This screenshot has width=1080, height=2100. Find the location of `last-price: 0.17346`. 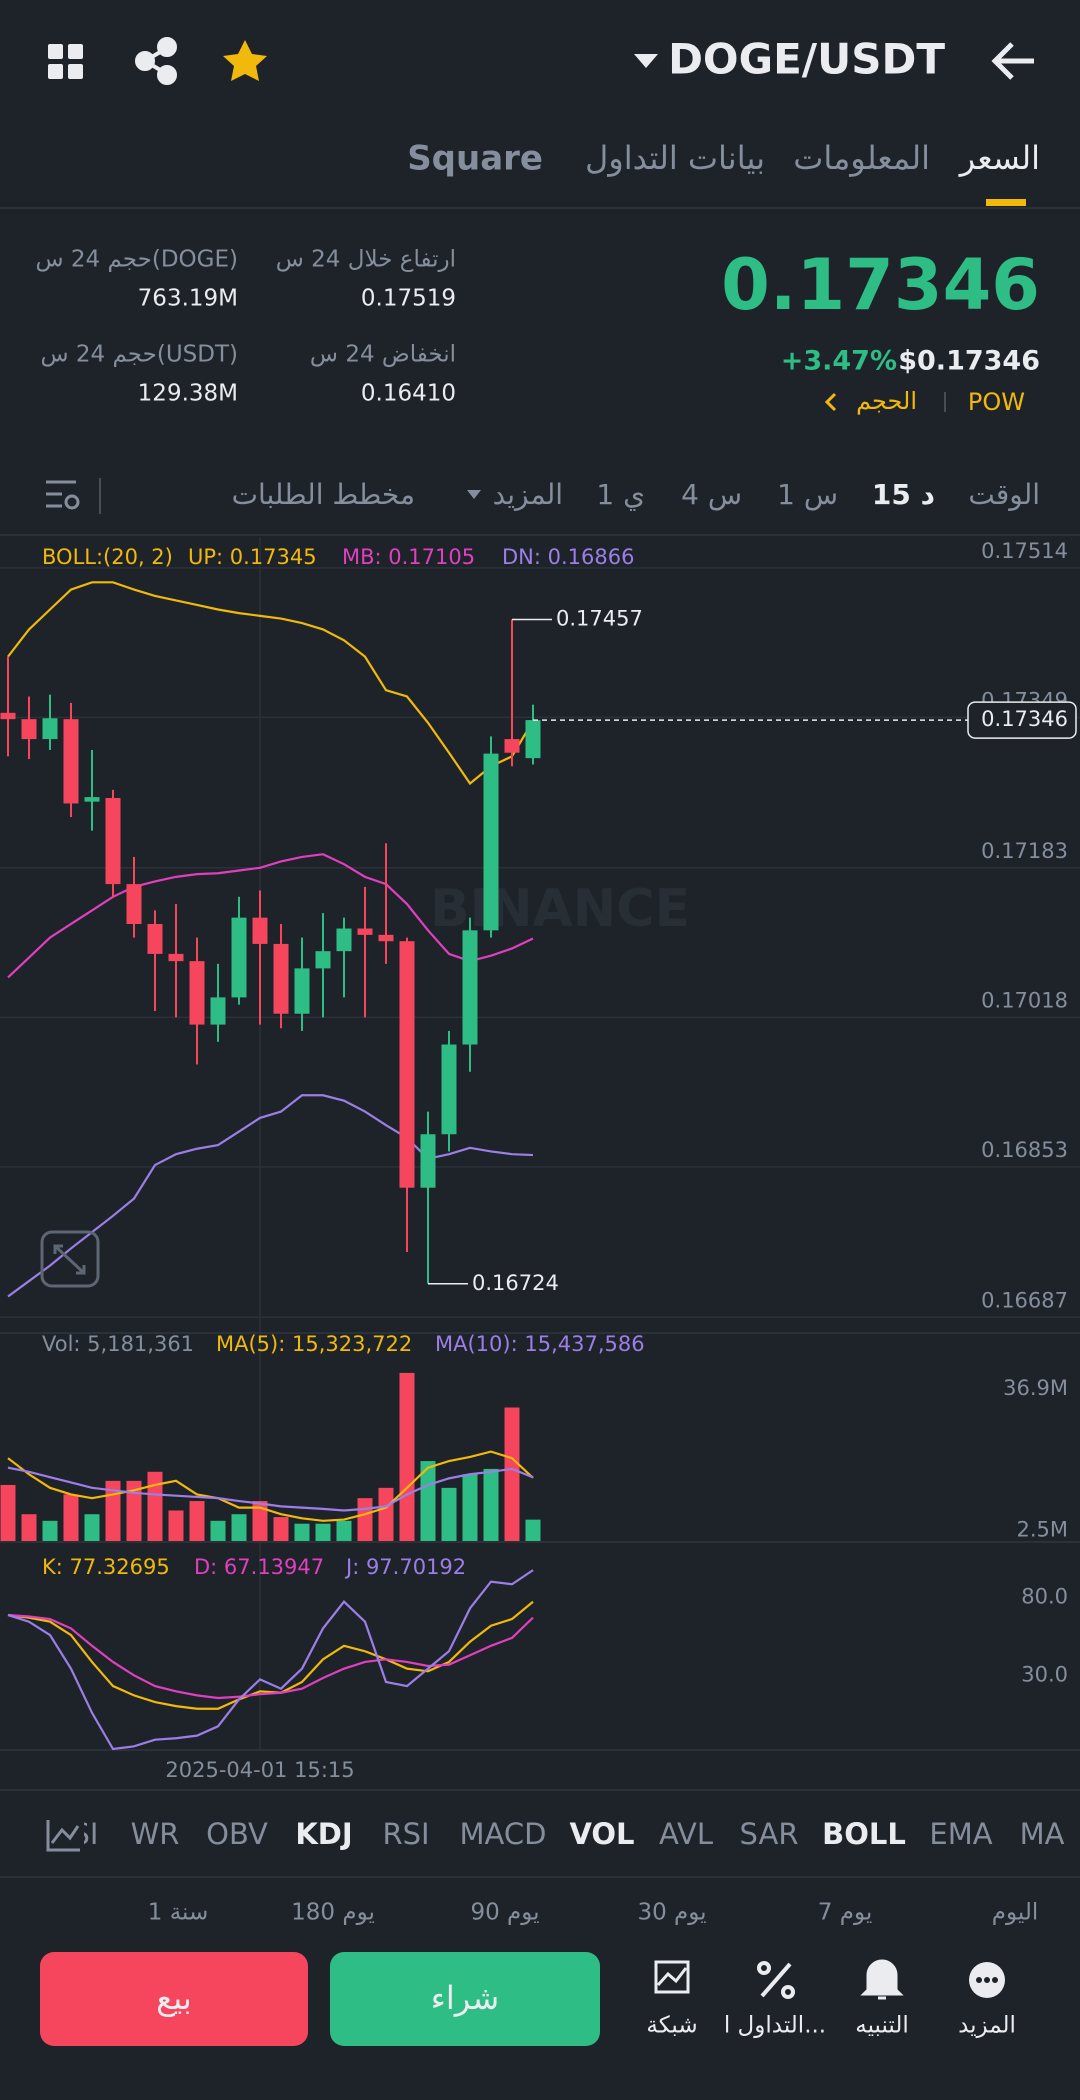

last-price: 0.17346 is located at coordinates (880, 285).